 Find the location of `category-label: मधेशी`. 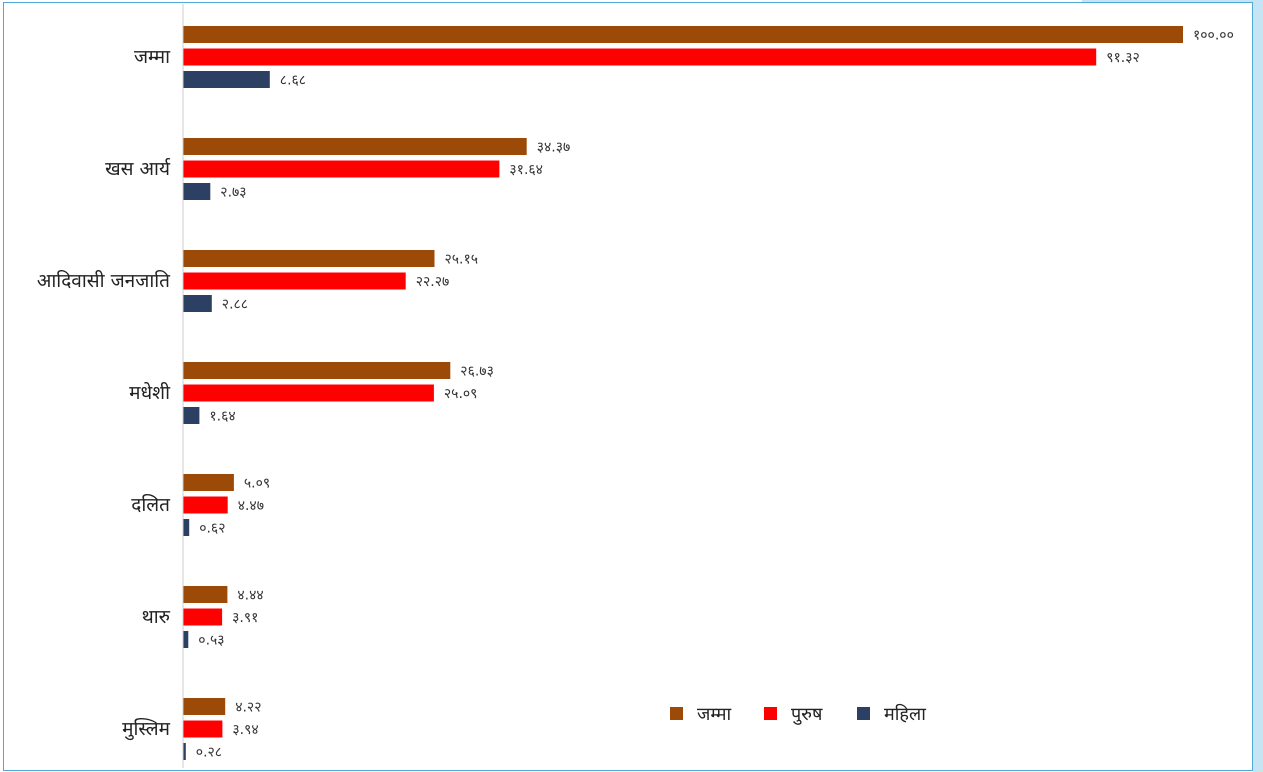

category-label: मधेशी is located at coordinates (150, 392).